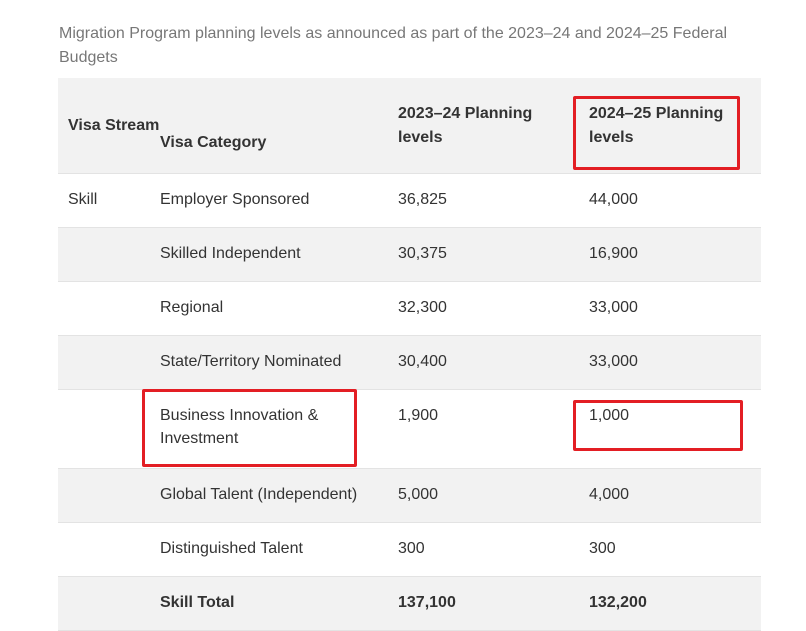  What do you see at coordinates (488, 429) in the screenshot?
I see `cell-2023-24: 1,900` at bounding box center [488, 429].